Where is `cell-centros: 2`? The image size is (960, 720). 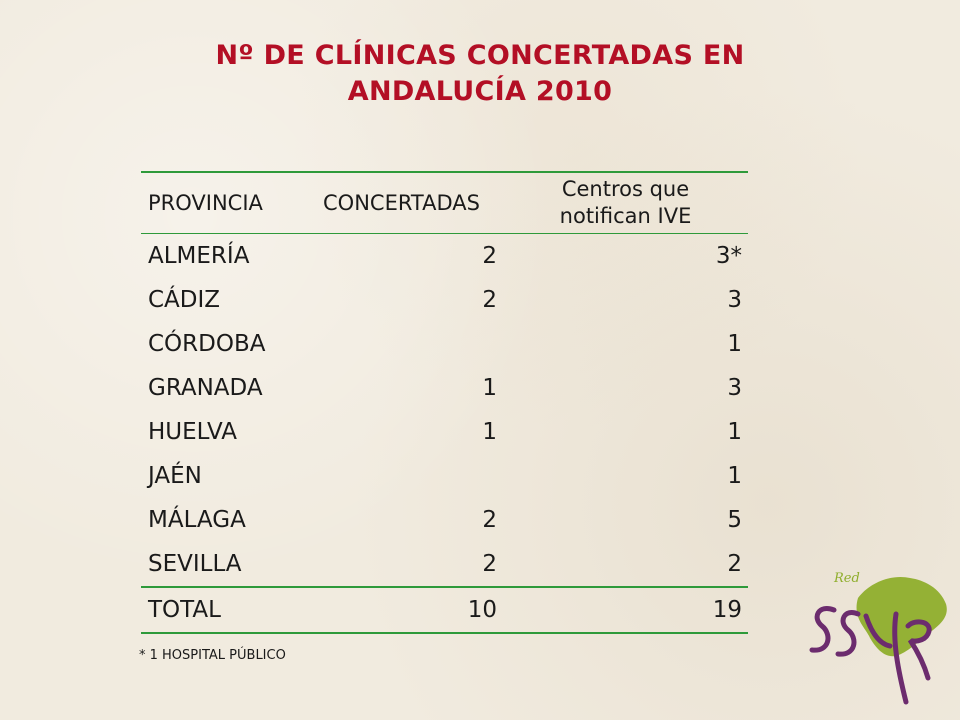
cell-centros: 2 is located at coordinates (734, 564).